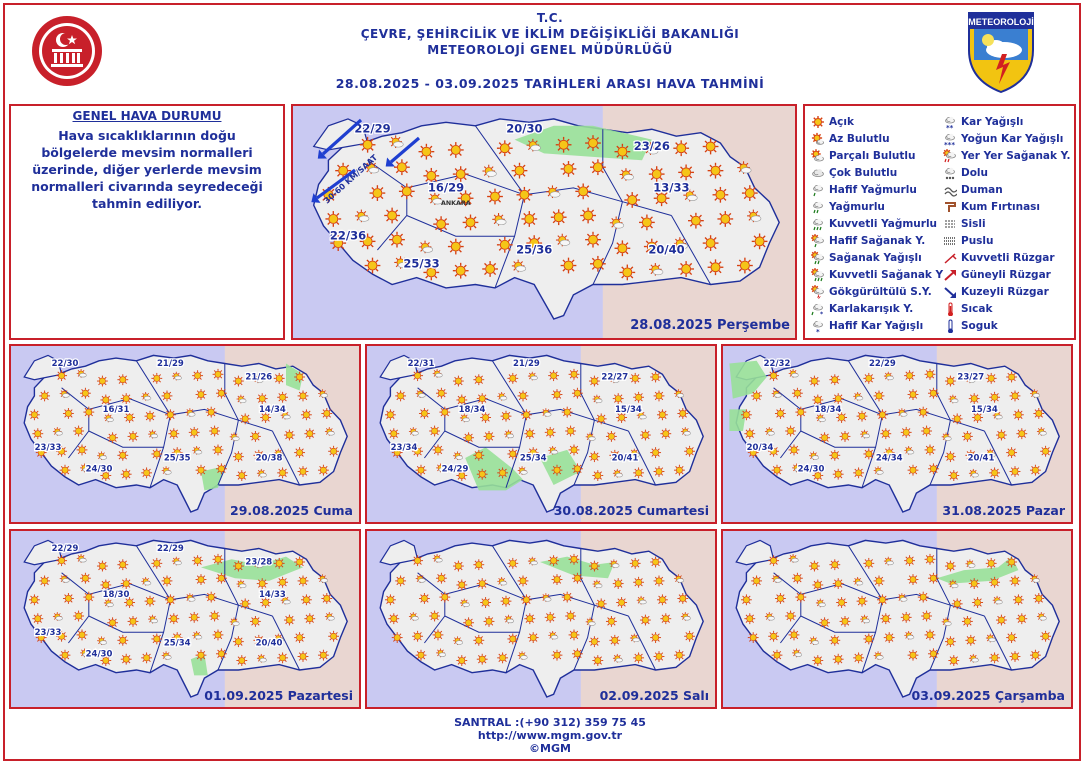 The height and width of the screenshot is (765, 1085). Describe the element at coordinates (950, 191) in the screenshot. I see `smoke-icon` at that location.